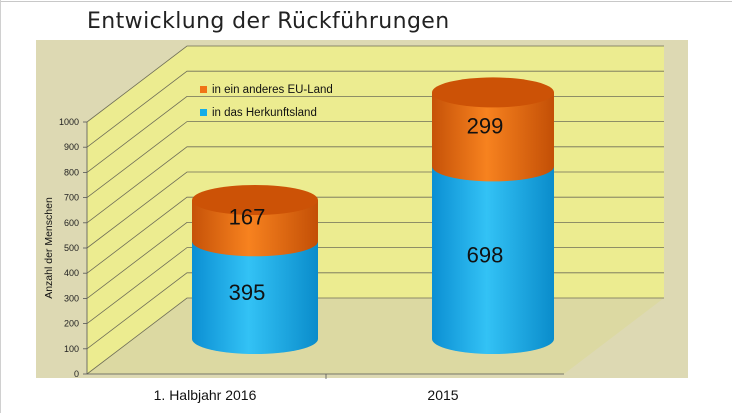 Image resolution: width=732 pixels, height=413 pixels. I want to click on y-tick-label: 800, so click(71, 172).